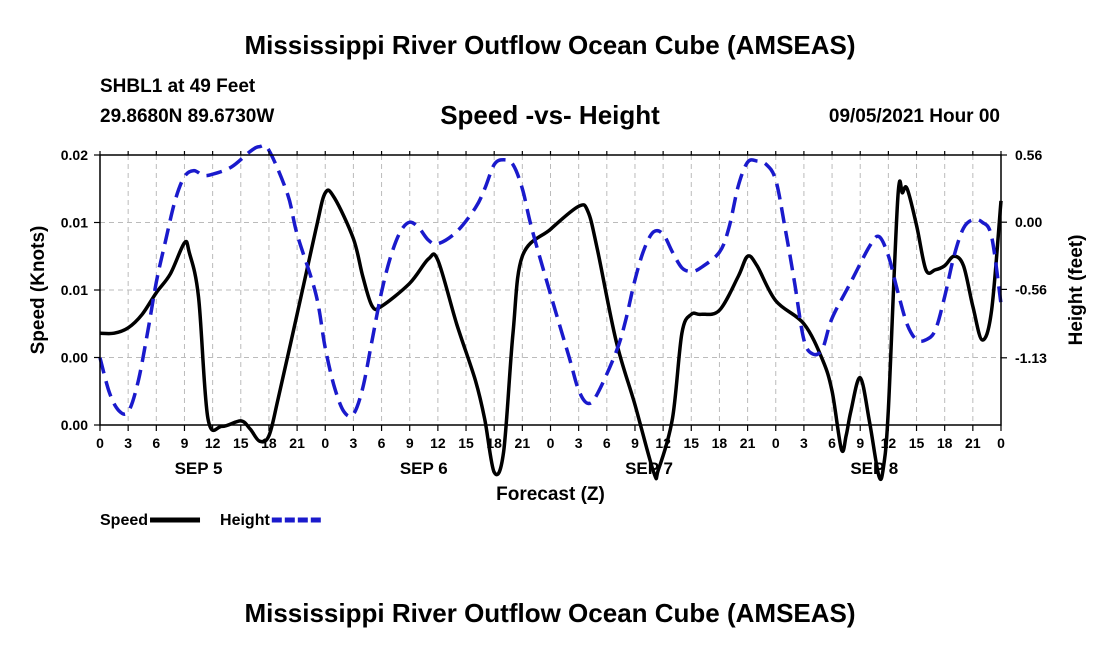 This screenshot has width=1100, height=650. What do you see at coordinates (187, 116) in the screenshot?
I see `coordinates-label: 29.8680N 89.6730W` at bounding box center [187, 116].